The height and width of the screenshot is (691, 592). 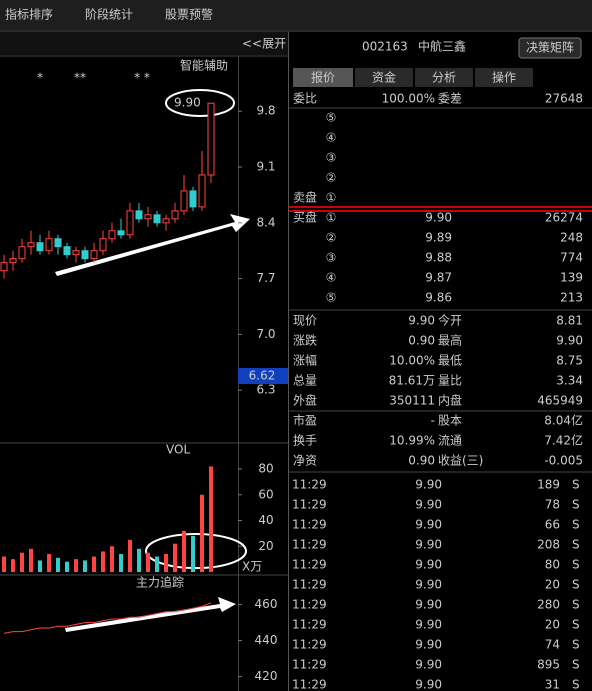 I want to click on stat-value: 0.90, so click(x=421, y=461).